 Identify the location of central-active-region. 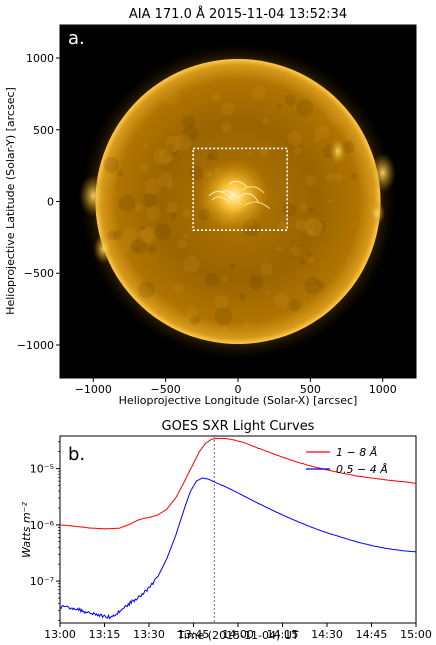
(233, 195).